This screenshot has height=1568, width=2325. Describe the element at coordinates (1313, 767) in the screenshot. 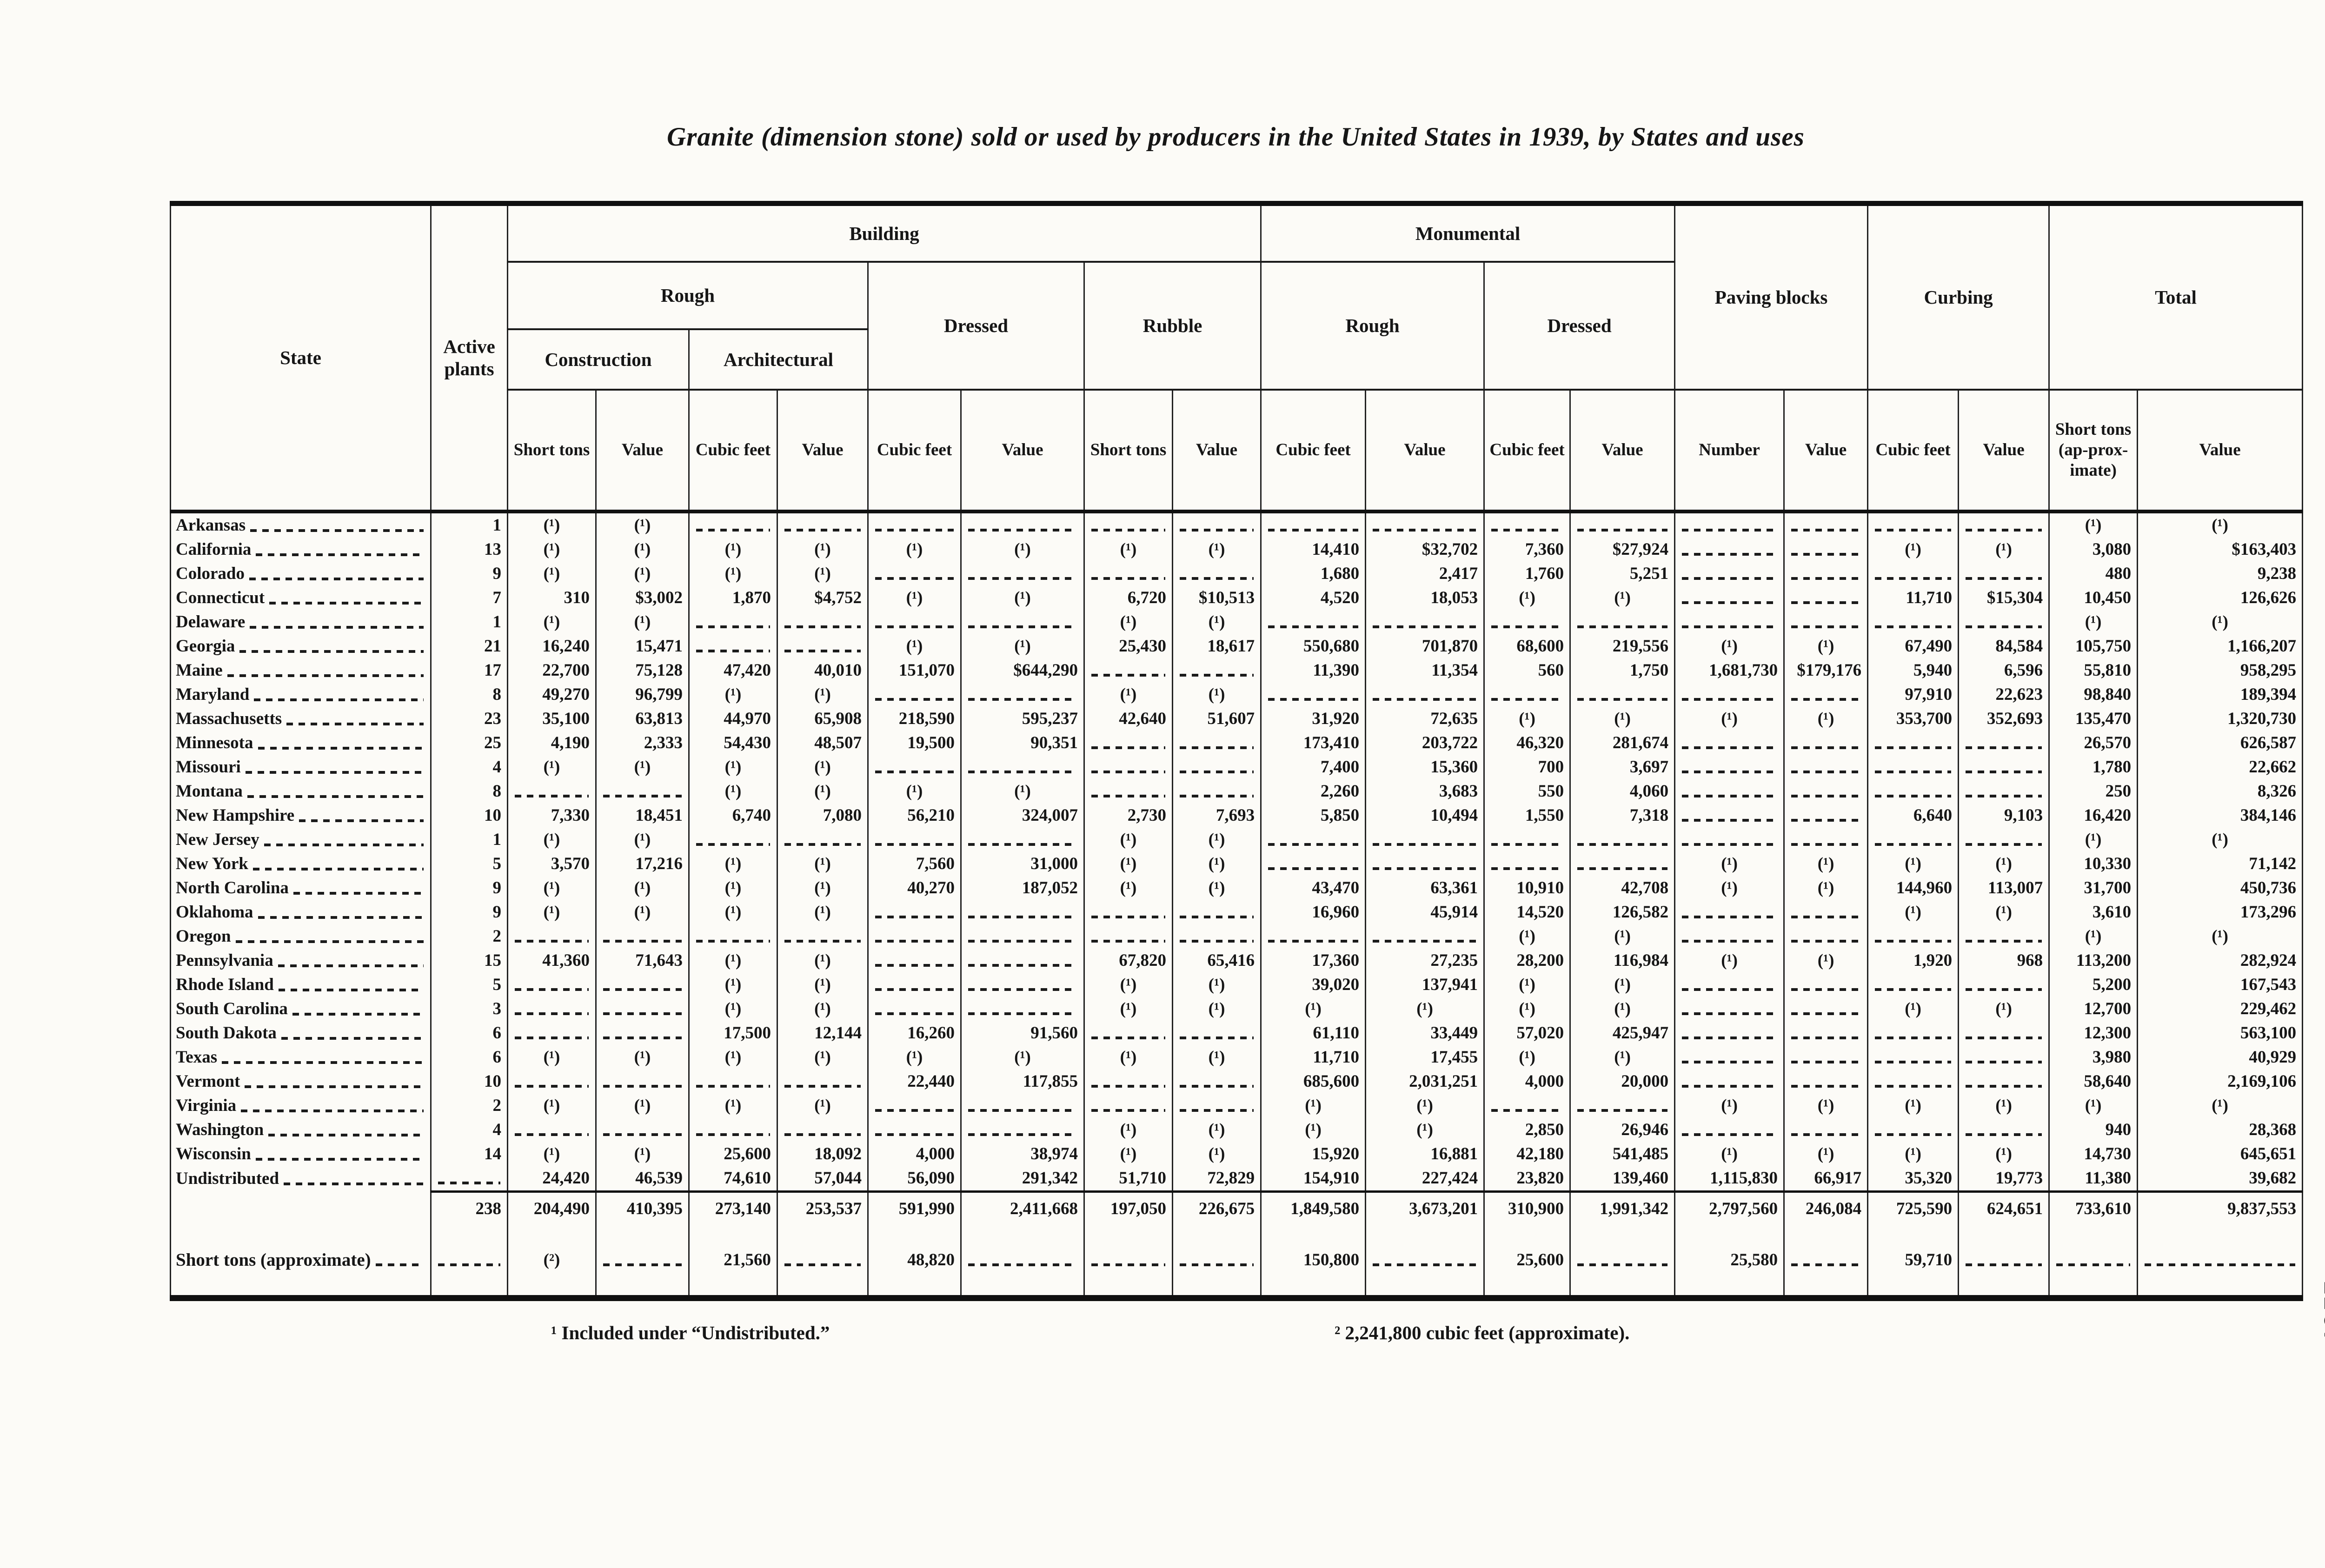

I see `table-cell: 7,400` at that location.